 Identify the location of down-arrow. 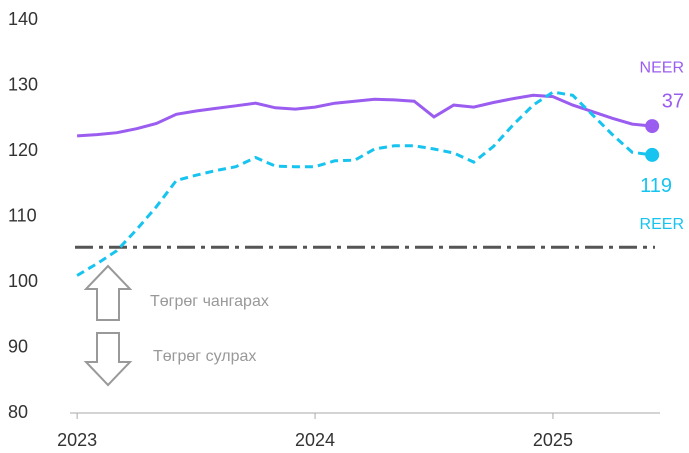
(108, 359).